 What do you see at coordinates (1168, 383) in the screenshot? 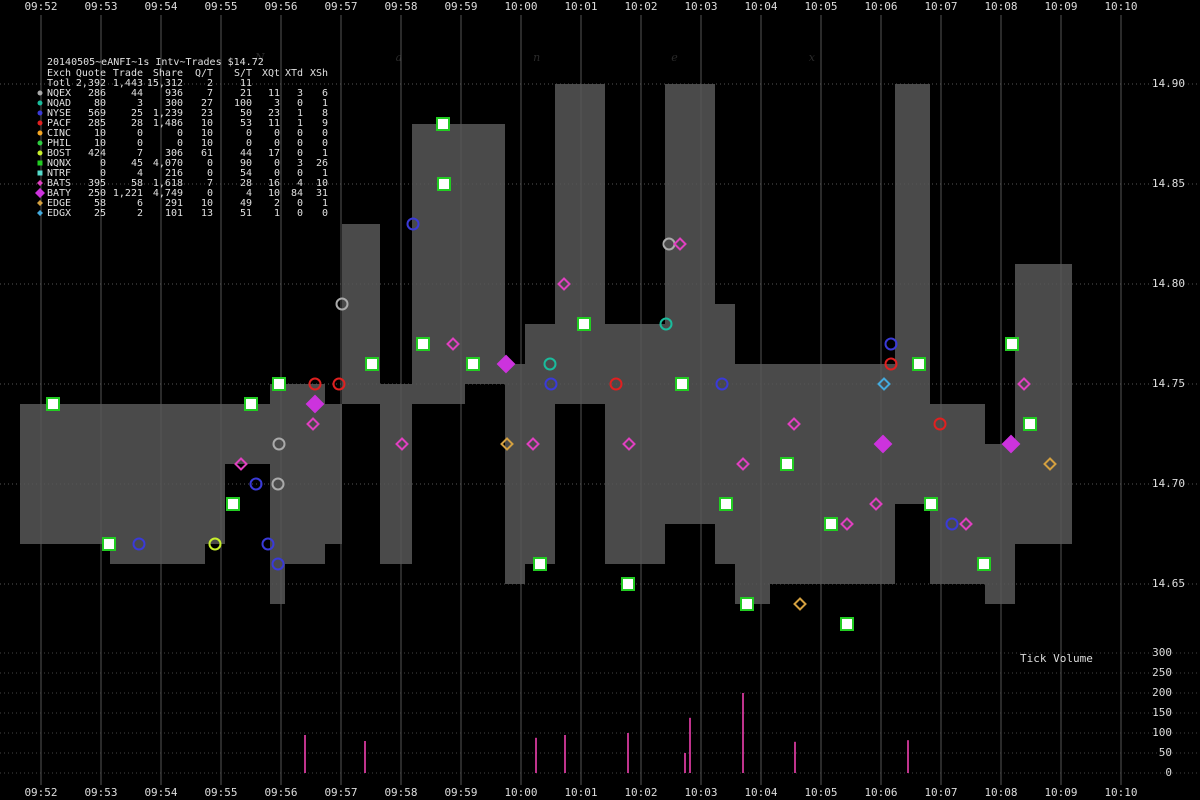
I see `y-tick-label: 14.75` at bounding box center [1168, 383].